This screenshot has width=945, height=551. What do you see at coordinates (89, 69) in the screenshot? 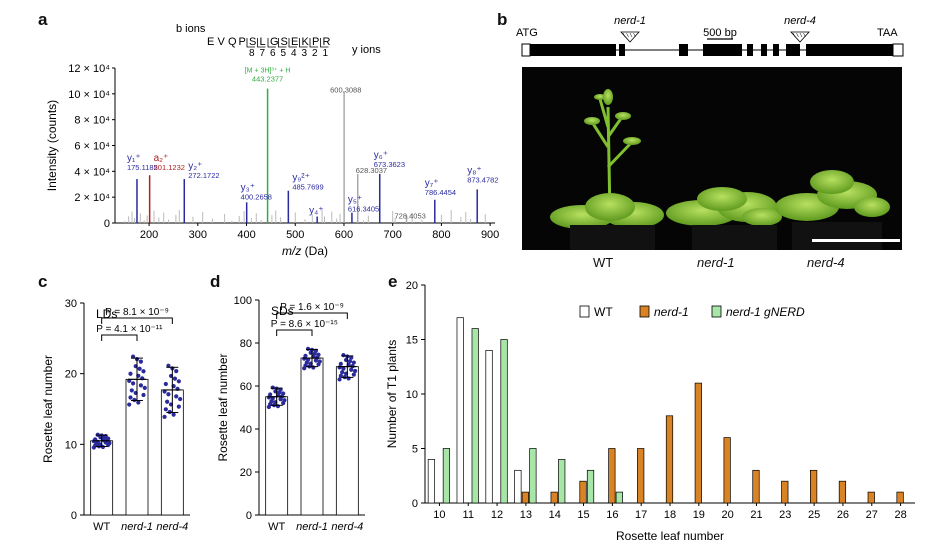
I see `panel-a-y-tick-label: 12 × 10⁴` at bounding box center [89, 69].